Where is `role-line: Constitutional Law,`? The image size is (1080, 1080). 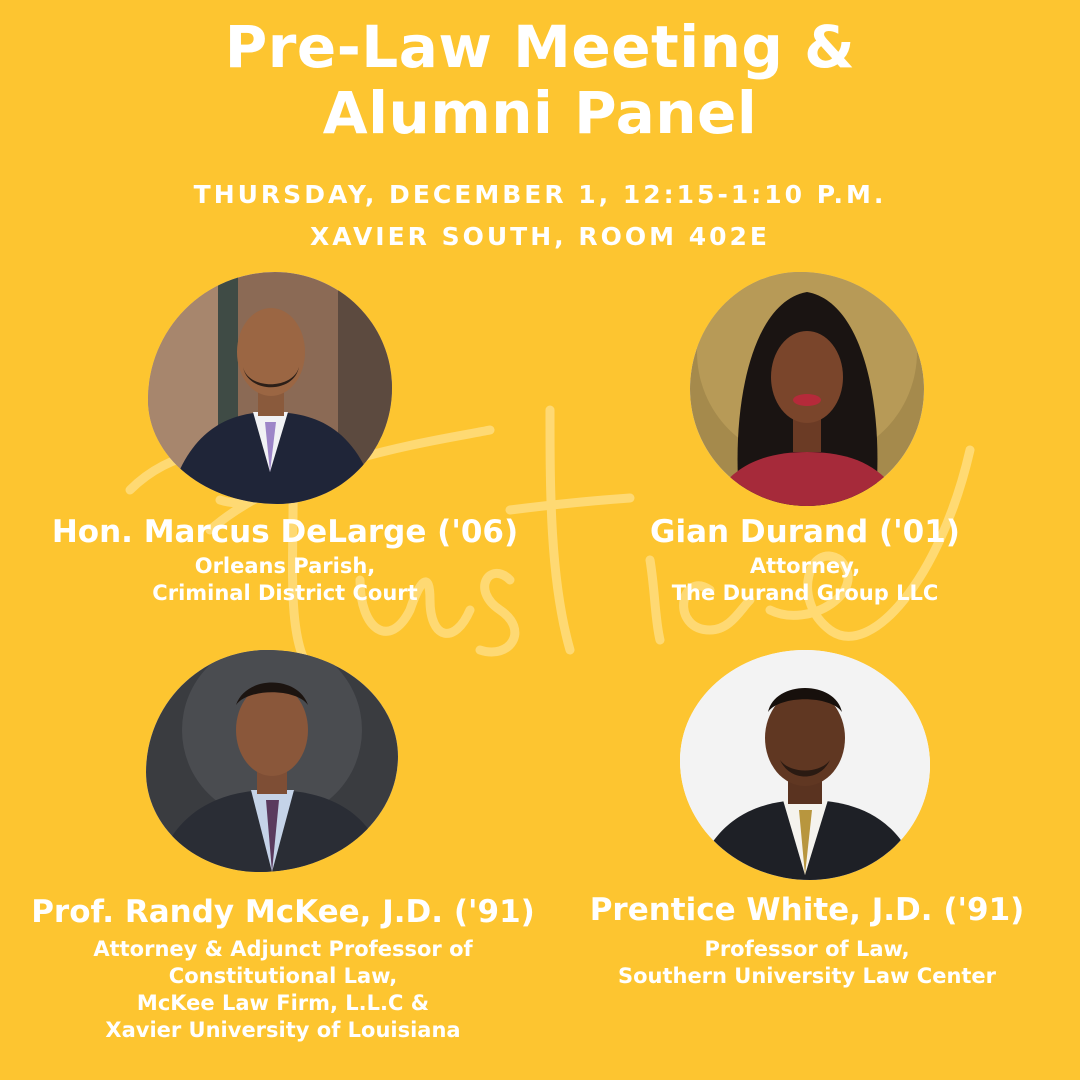
role-line: Constitutional Law, is located at coordinates (283, 976).